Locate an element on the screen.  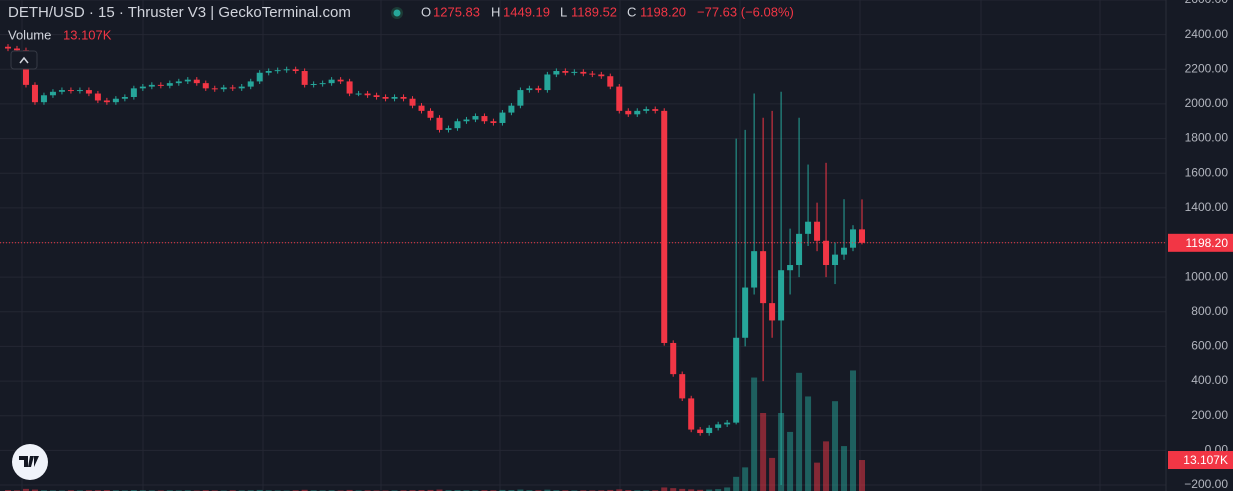
tradingview-logo is located at coordinates (30, 462).